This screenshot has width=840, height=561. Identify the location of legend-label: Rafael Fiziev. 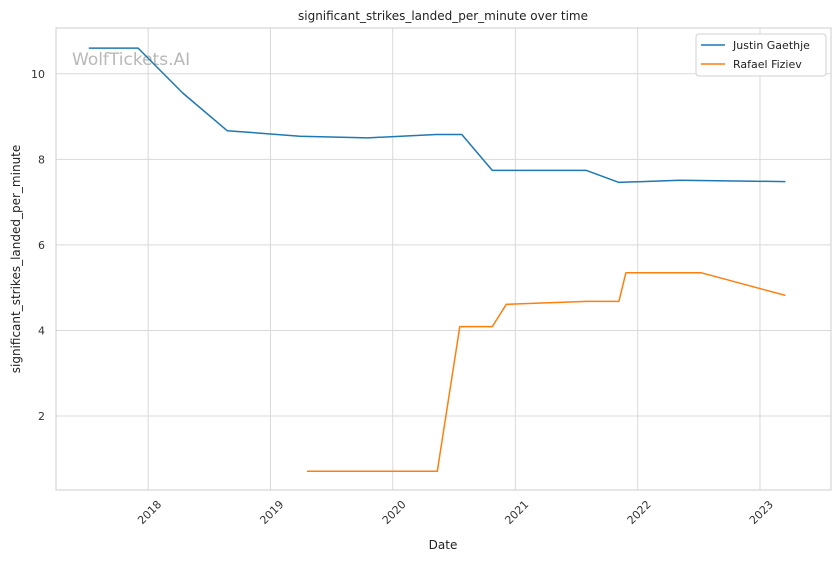
(767, 64).